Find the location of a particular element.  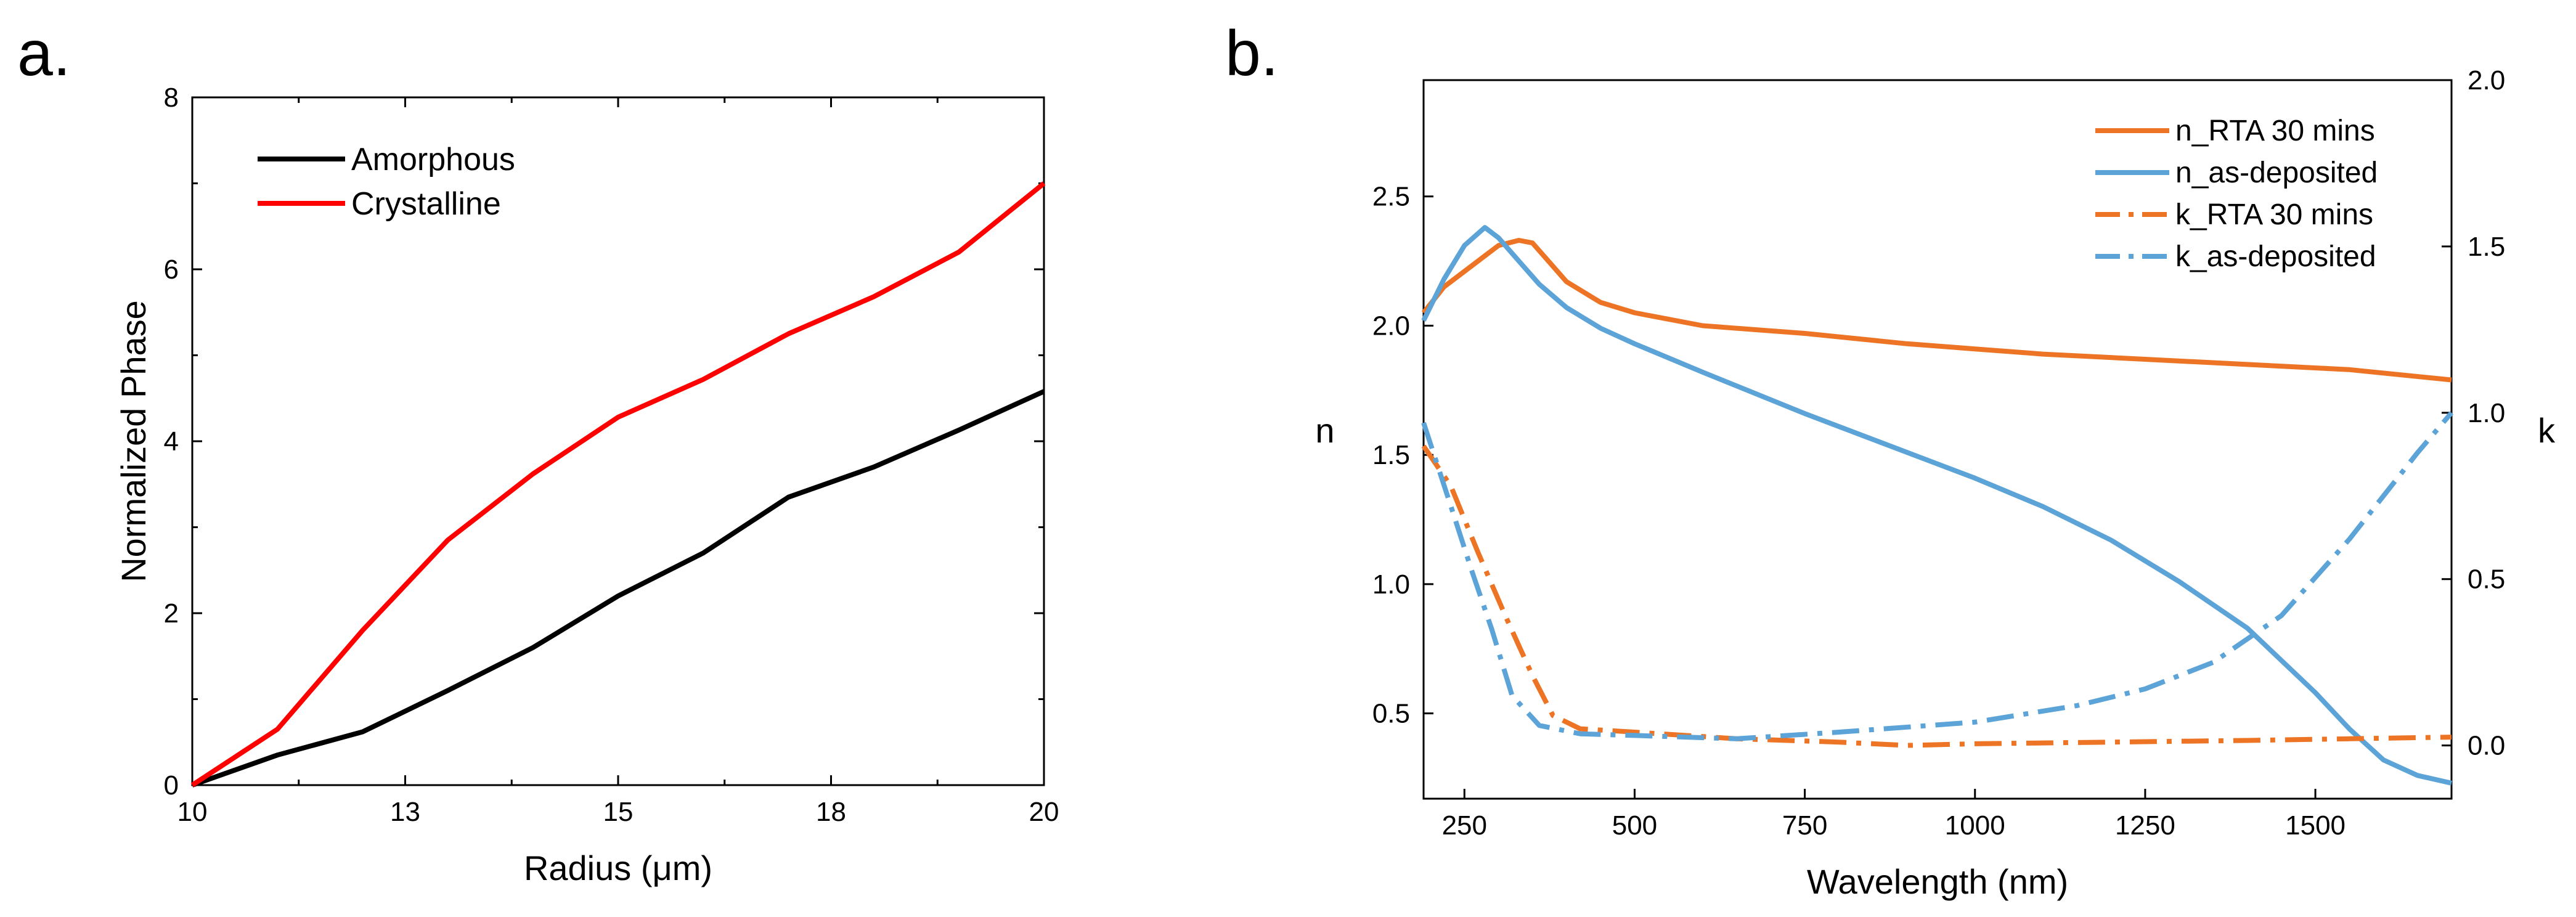

chart-b-x-tick-label: 250 is located at coordinates (1464, 825).